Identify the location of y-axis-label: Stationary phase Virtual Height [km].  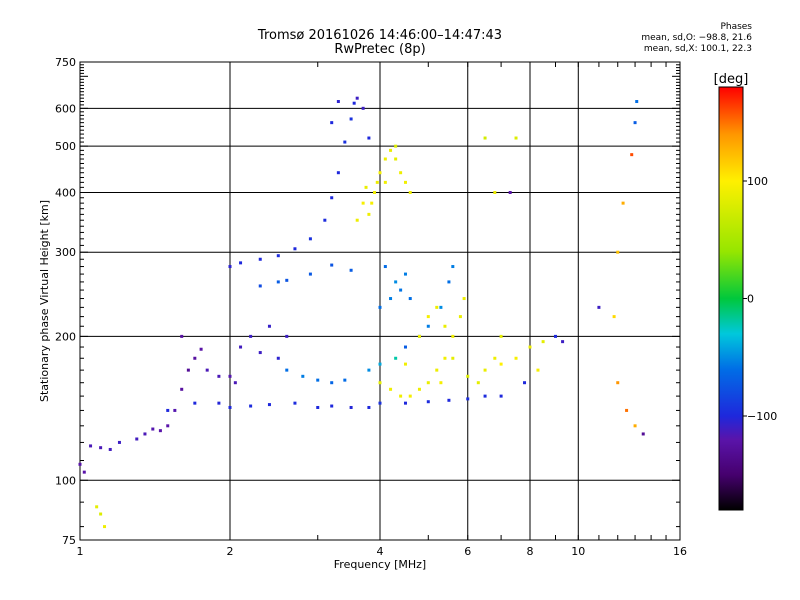
(44, 301).